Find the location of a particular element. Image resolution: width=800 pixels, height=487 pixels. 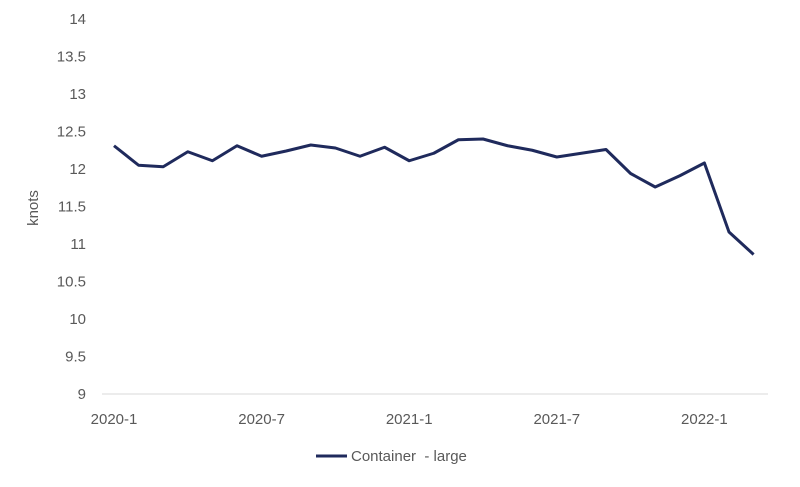

y-tick-label: 9.5 is located at coordinates (75, 357).